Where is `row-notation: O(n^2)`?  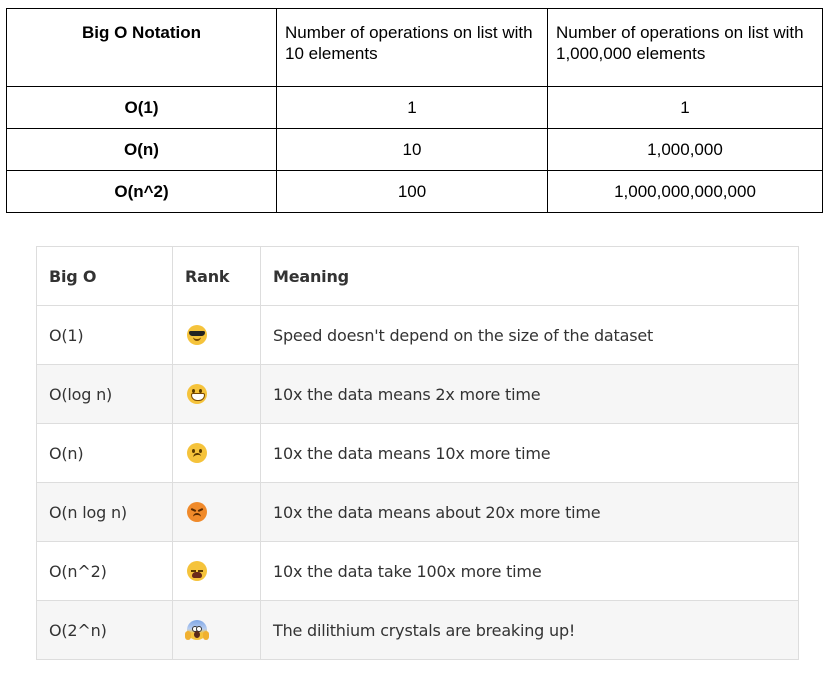 row-notation: O(n^2) is located at coordinates (141, 191).